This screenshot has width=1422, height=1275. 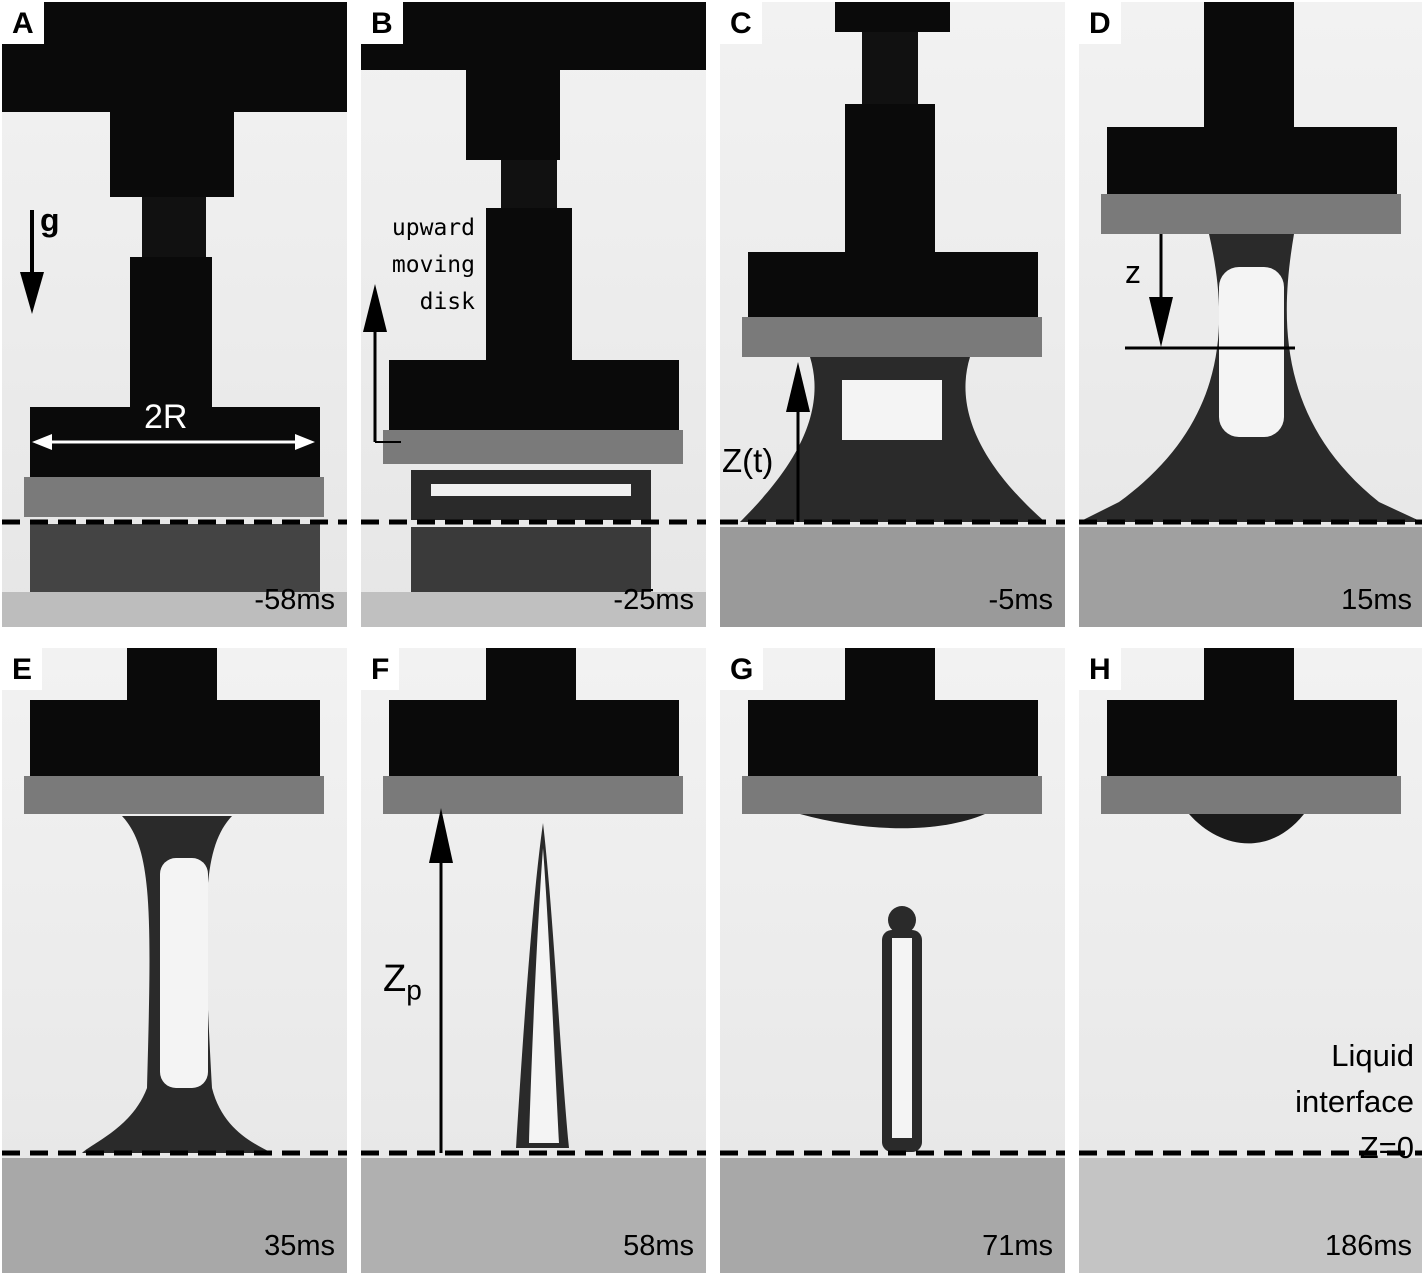 What do you see at coordinates (653, 600) in the screenshot?
I see `panel-b-time: -25ms` at bounding box center [653, 600].